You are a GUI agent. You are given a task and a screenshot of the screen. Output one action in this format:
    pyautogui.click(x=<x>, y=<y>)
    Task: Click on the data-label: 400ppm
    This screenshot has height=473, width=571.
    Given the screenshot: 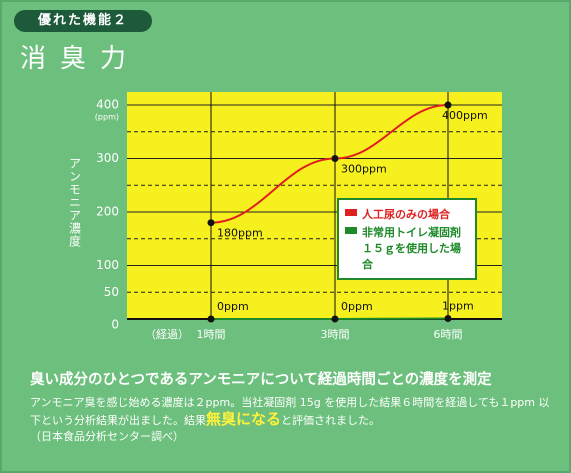 What is the action you would take?
    pyautogui.click(x=465, y=115)
    